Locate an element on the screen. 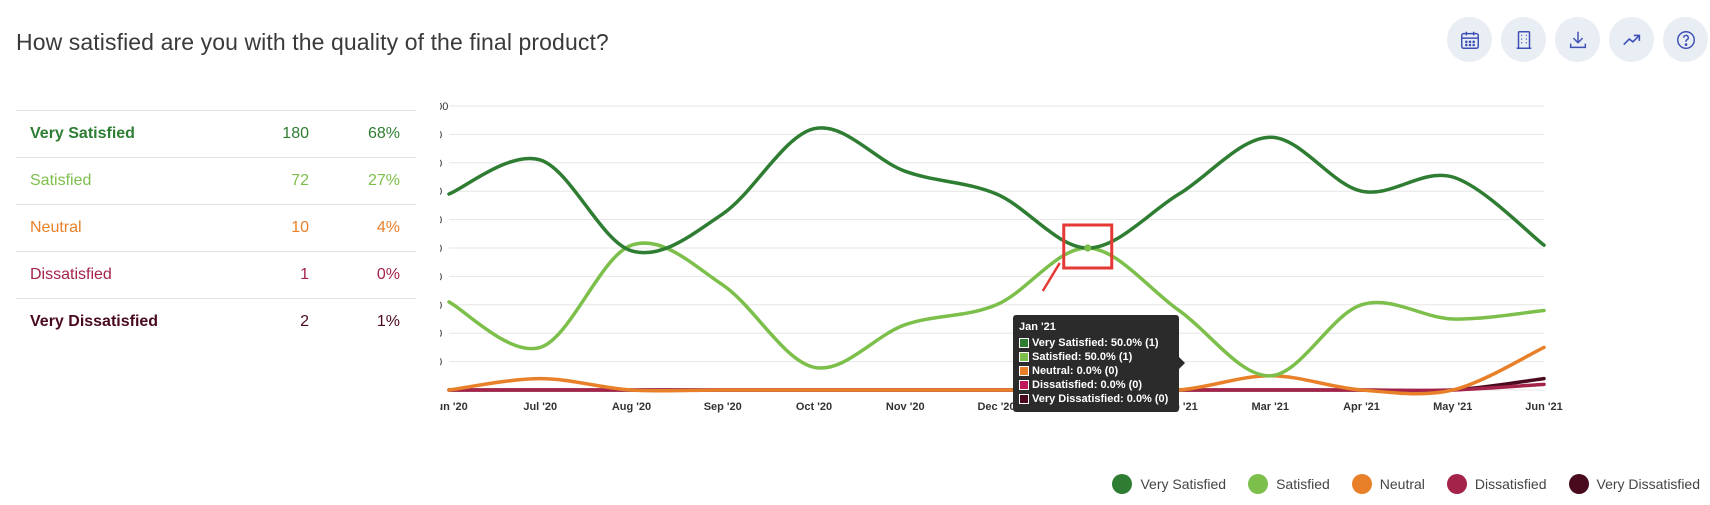  summary-percent: 27% is located at coordinates (383, 180).